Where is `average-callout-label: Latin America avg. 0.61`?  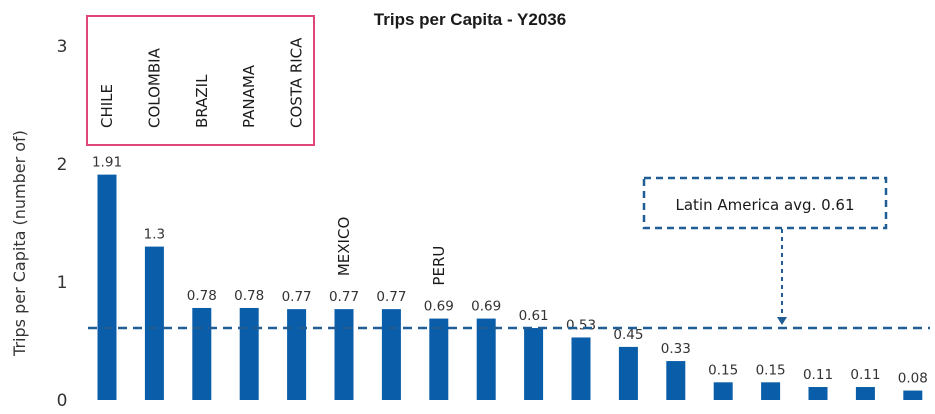 average-callout-label: Latin America avg. 0.61 is located at coordinates (764, 205).